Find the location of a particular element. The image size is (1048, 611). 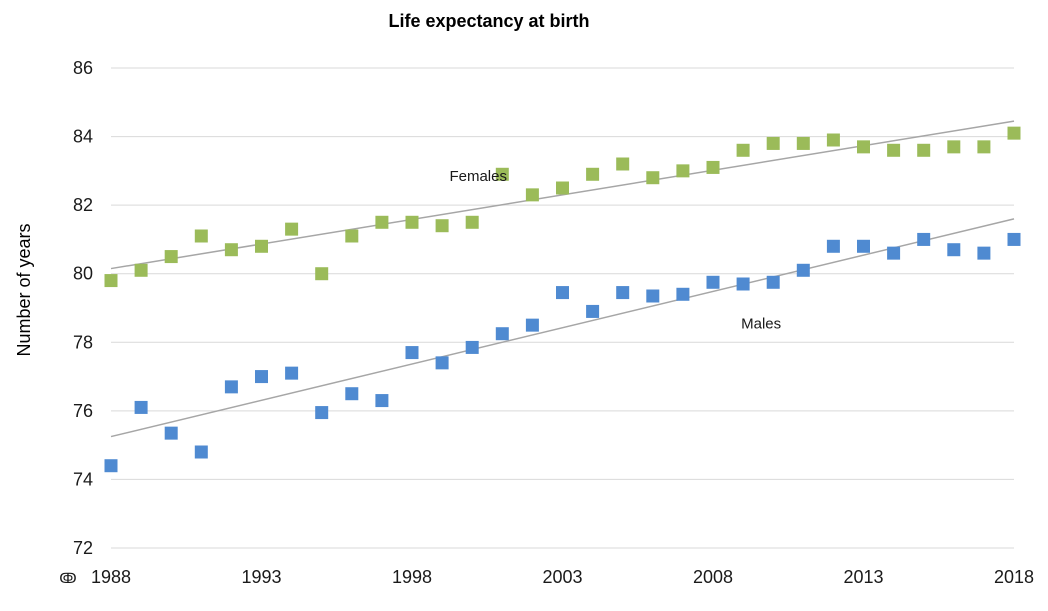

males-point-1989 is located at coordinates (141, 407).